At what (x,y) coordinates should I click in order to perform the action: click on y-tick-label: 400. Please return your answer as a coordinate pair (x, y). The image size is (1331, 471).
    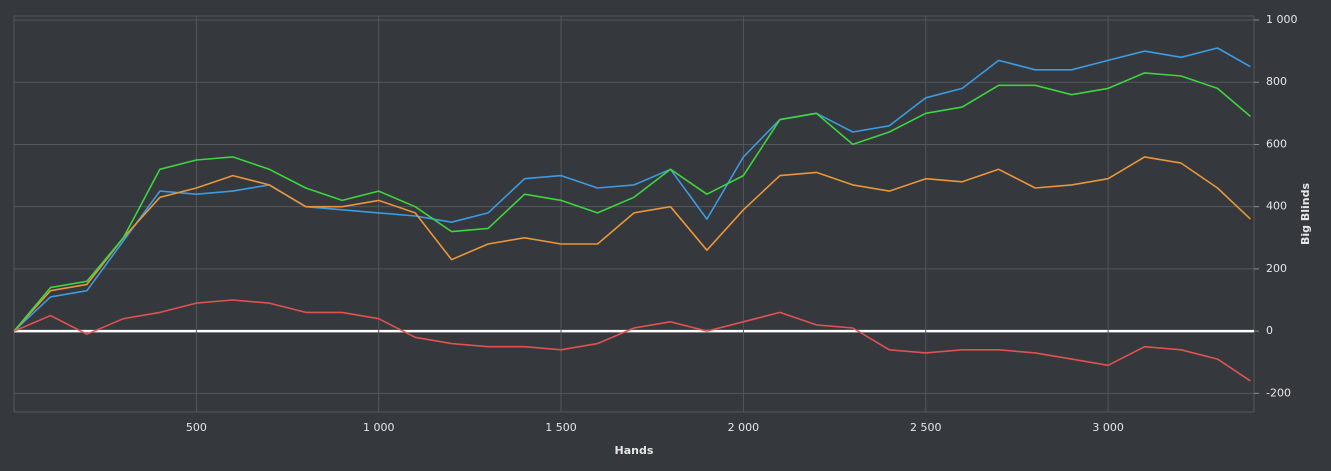
    Looking at the image, I should click on (1276, 206).